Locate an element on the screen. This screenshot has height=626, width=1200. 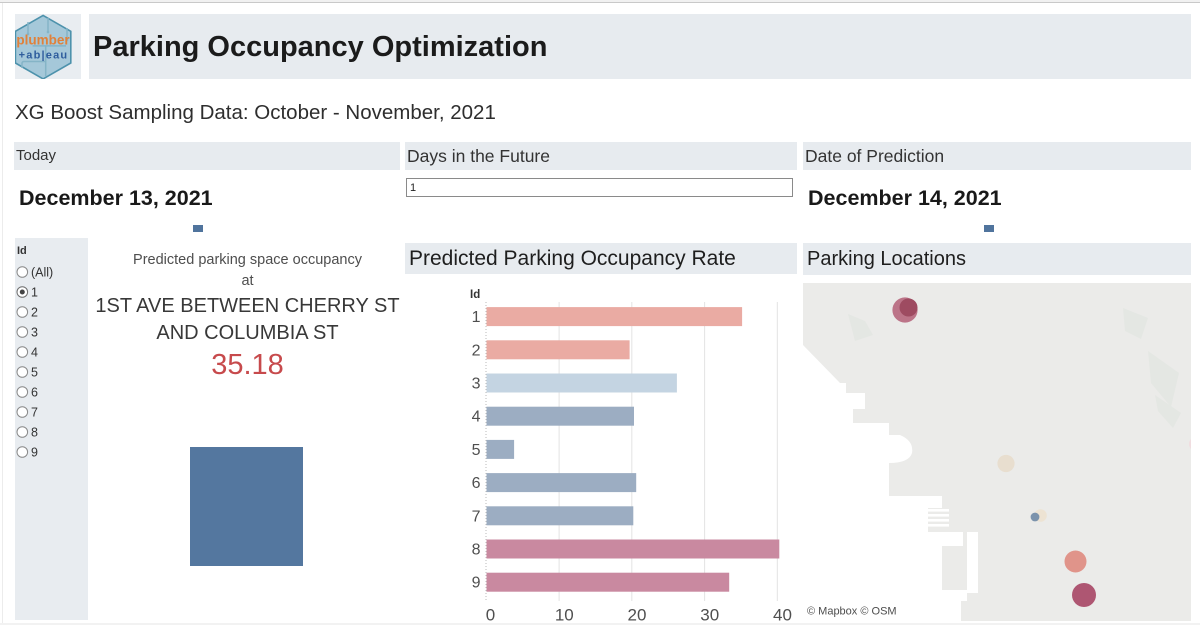
svg-text: Id is located at coordinates (475, 295).